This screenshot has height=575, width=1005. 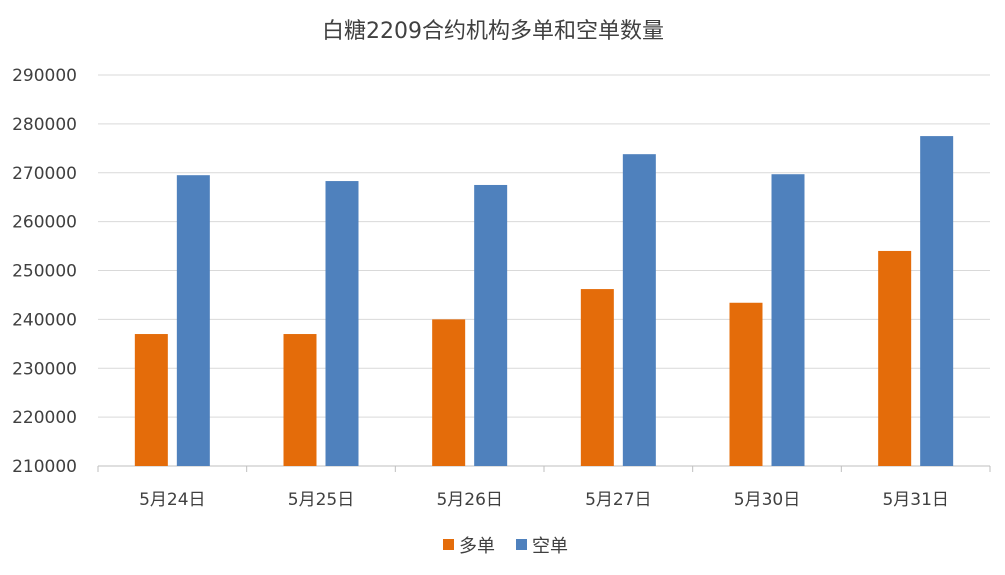 What do you see at coordinates (44, 223) in the screenshot?
I see `y-tick-label: 260000` at bounding box center [44, 223].